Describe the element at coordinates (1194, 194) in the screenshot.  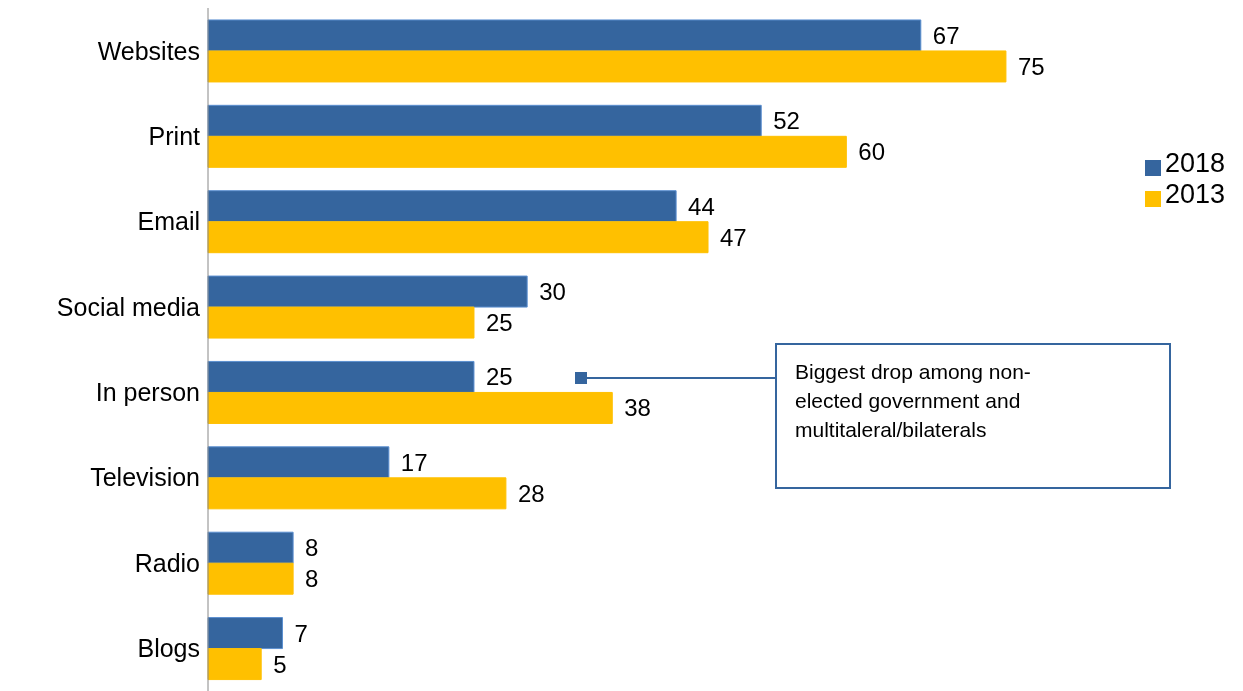
I see `legend-label: 2013` at that location.